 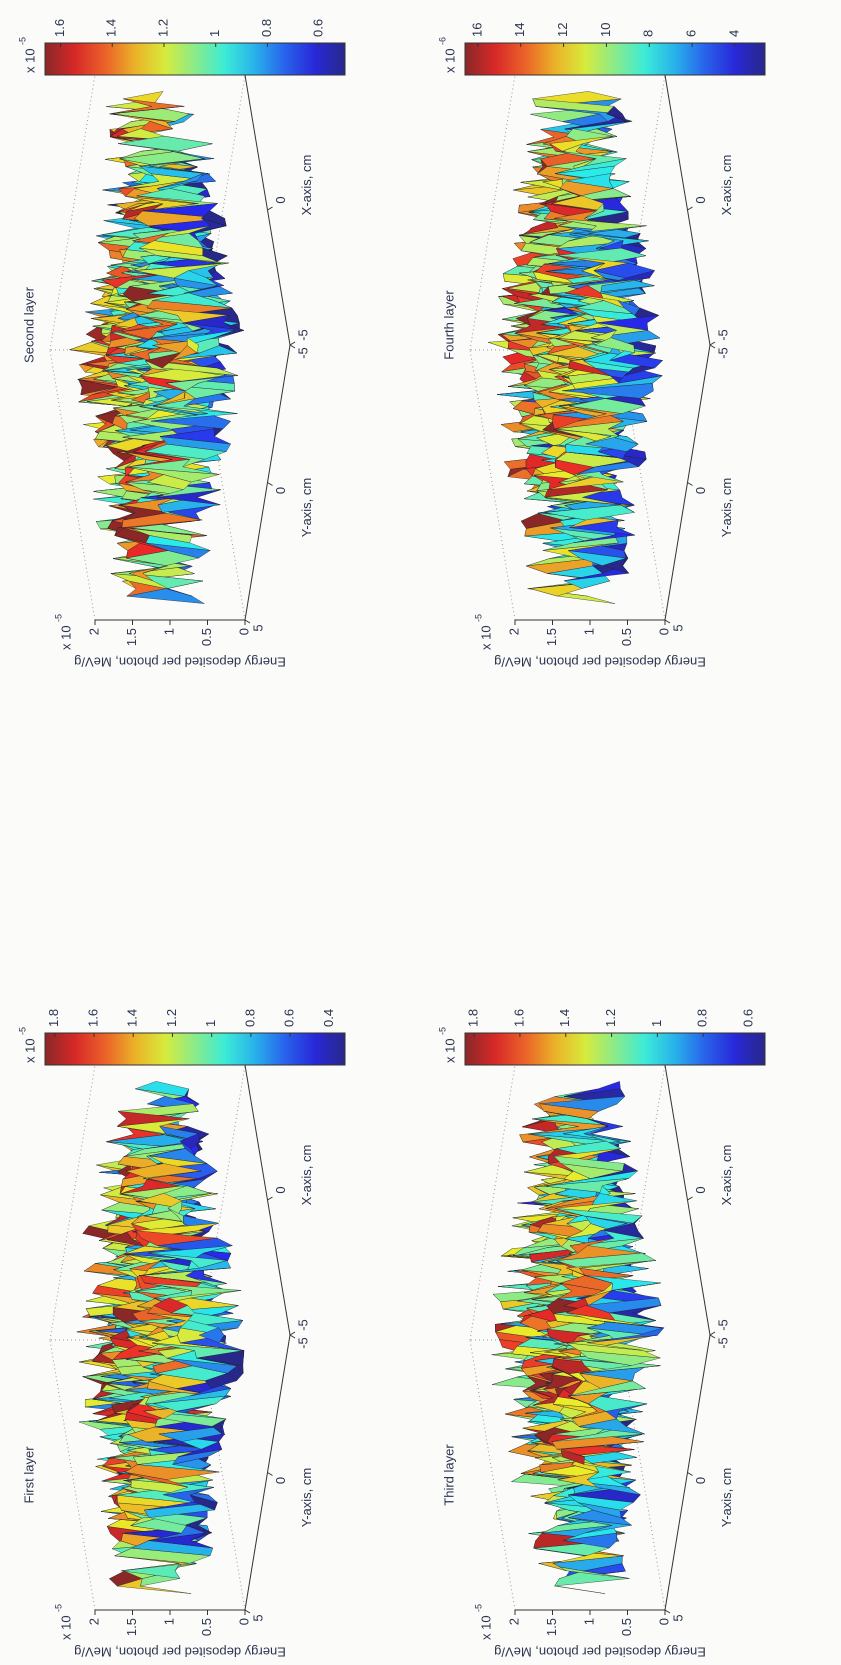 What do you see at coordinates (28, 1475) in the screenshot?
I see `chart-title: First layer` at bounding box center [28, 1475].